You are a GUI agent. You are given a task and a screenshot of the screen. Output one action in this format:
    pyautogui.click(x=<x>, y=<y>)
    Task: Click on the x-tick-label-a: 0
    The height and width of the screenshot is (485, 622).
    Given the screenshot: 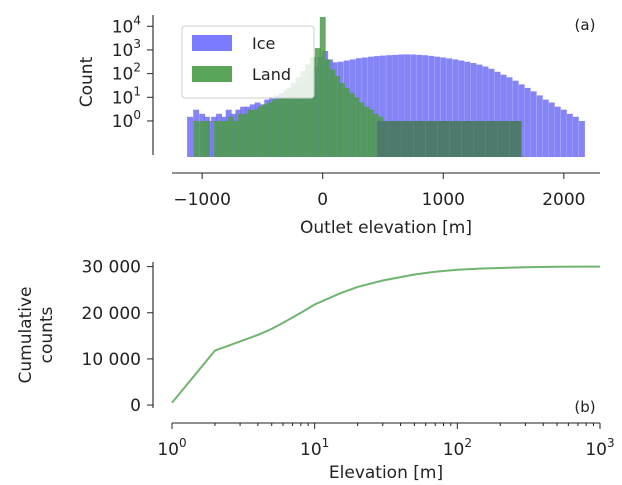 What is the action you would take?
    pyautogui.click(x=322, y=200)
    